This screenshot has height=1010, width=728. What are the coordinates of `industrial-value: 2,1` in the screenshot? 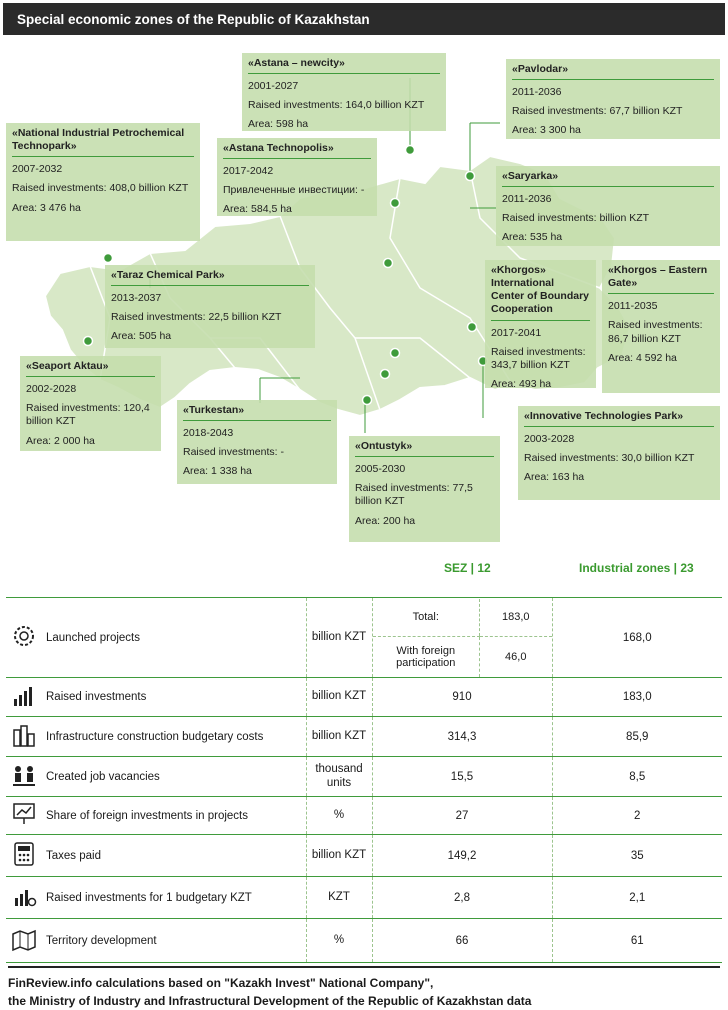 It's located at (637, 897).